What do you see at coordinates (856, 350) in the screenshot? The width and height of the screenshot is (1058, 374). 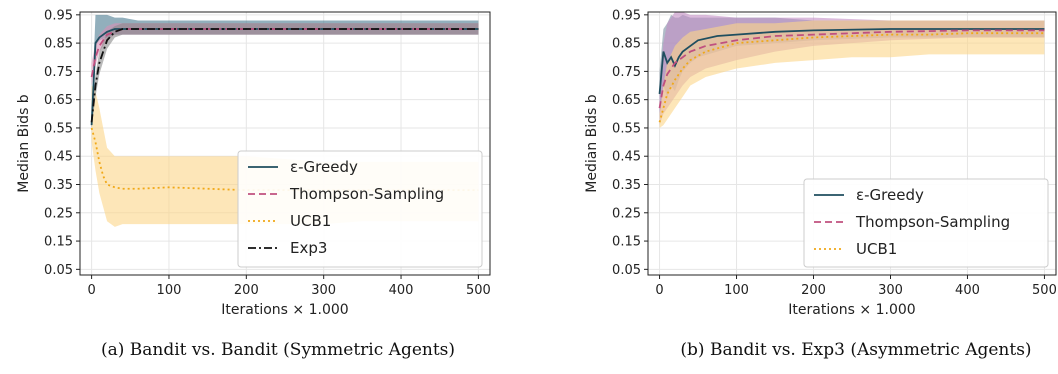 I see `caption-b: (b) Bandit vs. Exp3 (Asymmetric Agents)` at bounding box center [856, 350].